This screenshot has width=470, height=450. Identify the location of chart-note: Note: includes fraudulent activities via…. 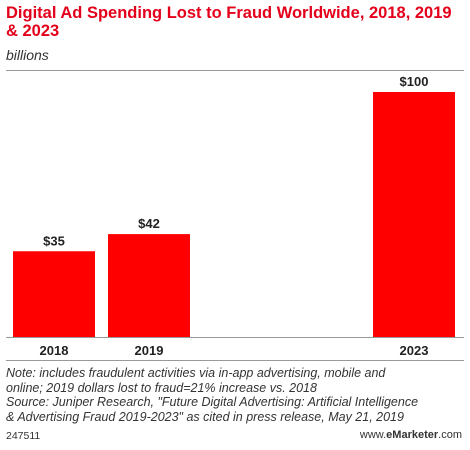
(236, 395).